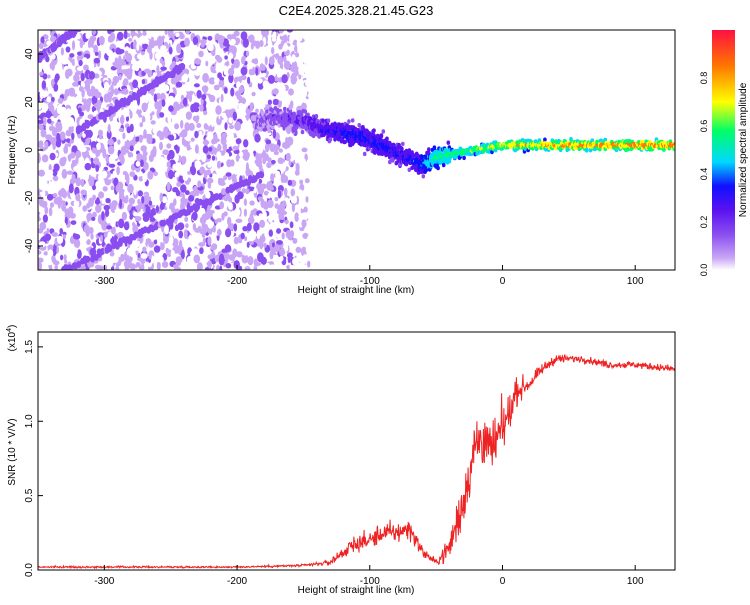 The height and width of the screenshot is (605, 750). What do you see at coordinates (12, 451) in the screenshot?
I see `snr-y-label: SNR (10 * V/V)` at bounding box center [12, 451].